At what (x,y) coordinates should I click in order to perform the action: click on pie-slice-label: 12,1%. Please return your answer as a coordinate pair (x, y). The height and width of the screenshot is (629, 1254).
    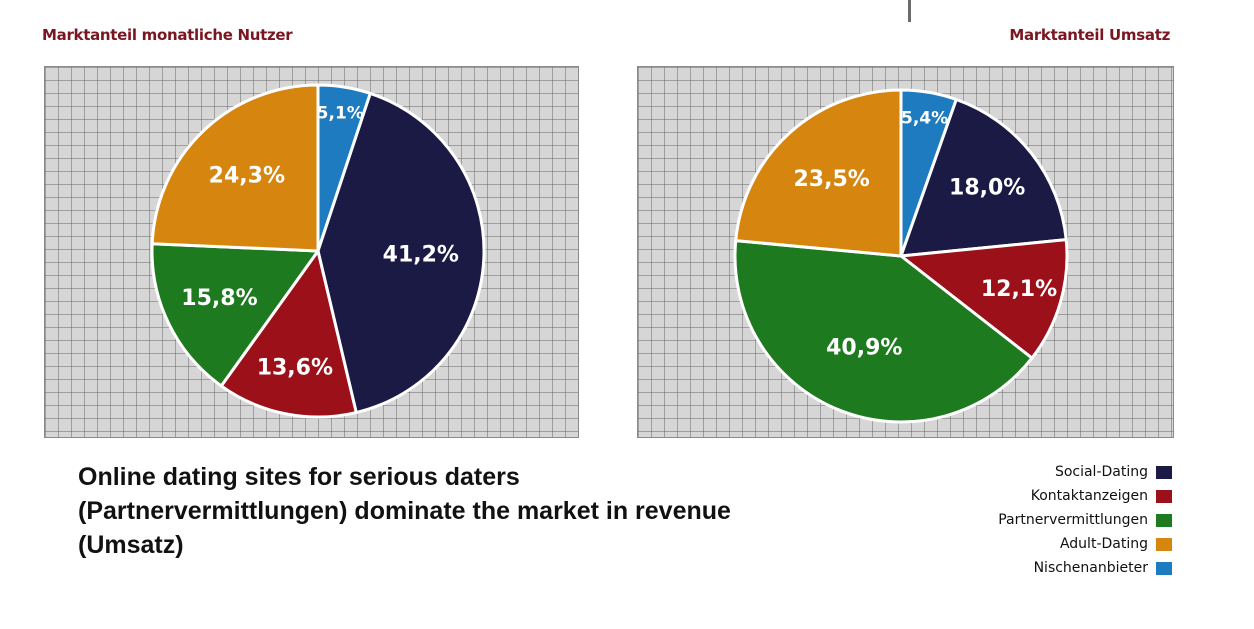
    Looking at the image, I should click on (1019, 289).